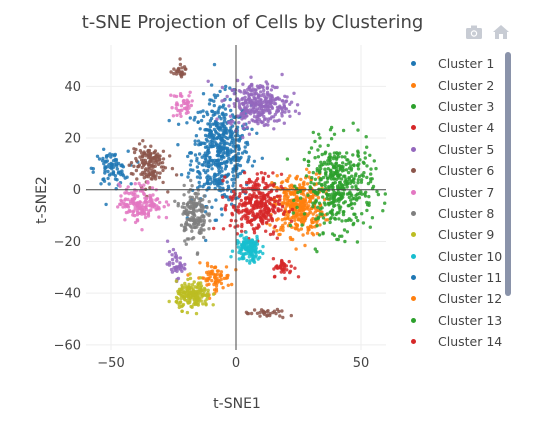 The image size is (540, 424). What do you see at coordinates (460, 170) in the screenshot?
I see `legend-item-cluster-6: Cluster 6` at bounding box center [460, 170].